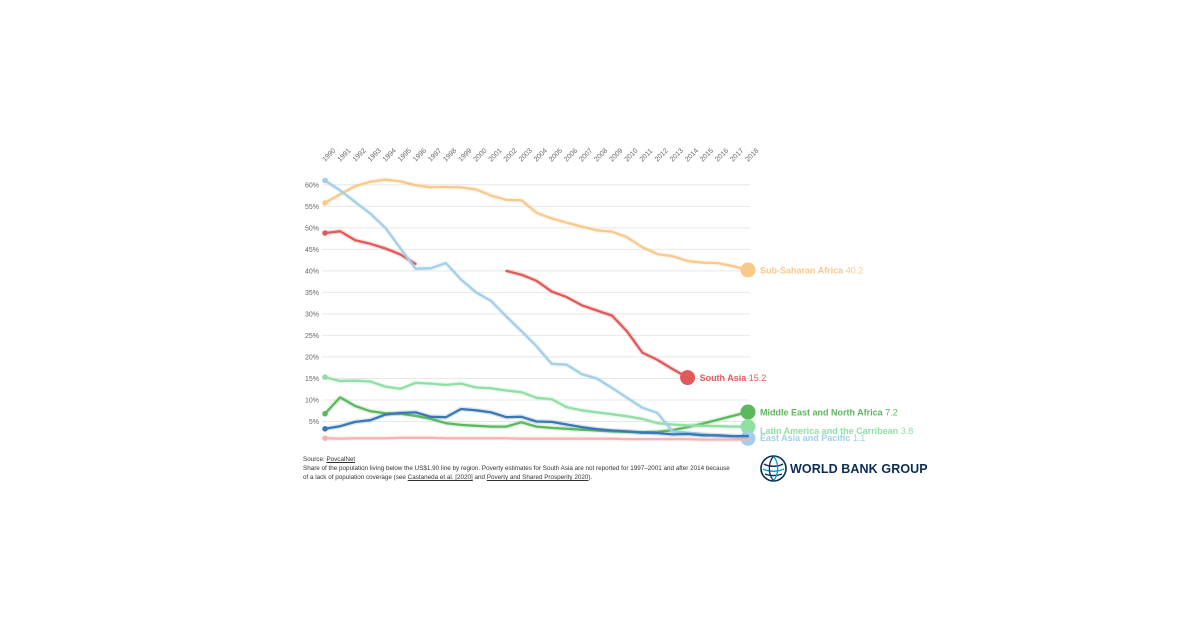  I want to click on y-tick-label: 50%, so click(312, 228).